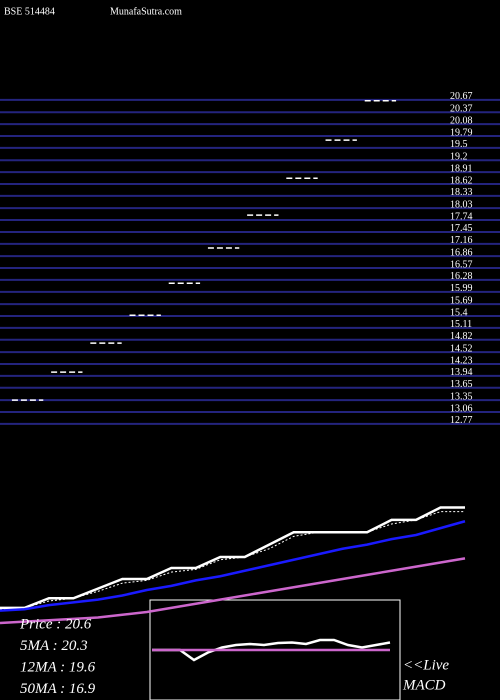 This screenshot has width=500, height=700. I want to click on y-tick-label: 18.03, so click(461, 204).